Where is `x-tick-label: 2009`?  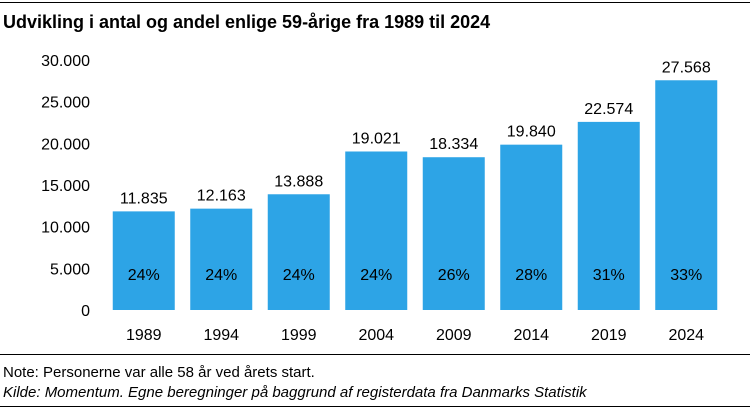 x-tick-label: 2009 is located at coordinates (454, 335).